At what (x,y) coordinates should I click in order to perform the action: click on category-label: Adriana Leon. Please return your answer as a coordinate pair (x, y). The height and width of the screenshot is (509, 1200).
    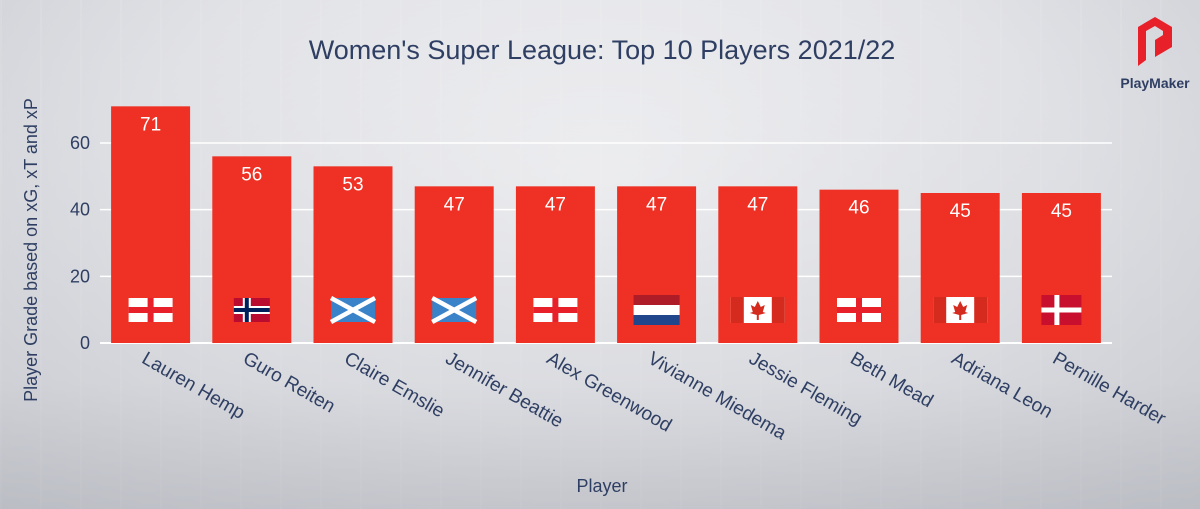
    Looking at the image, I should click on (1002, 385).